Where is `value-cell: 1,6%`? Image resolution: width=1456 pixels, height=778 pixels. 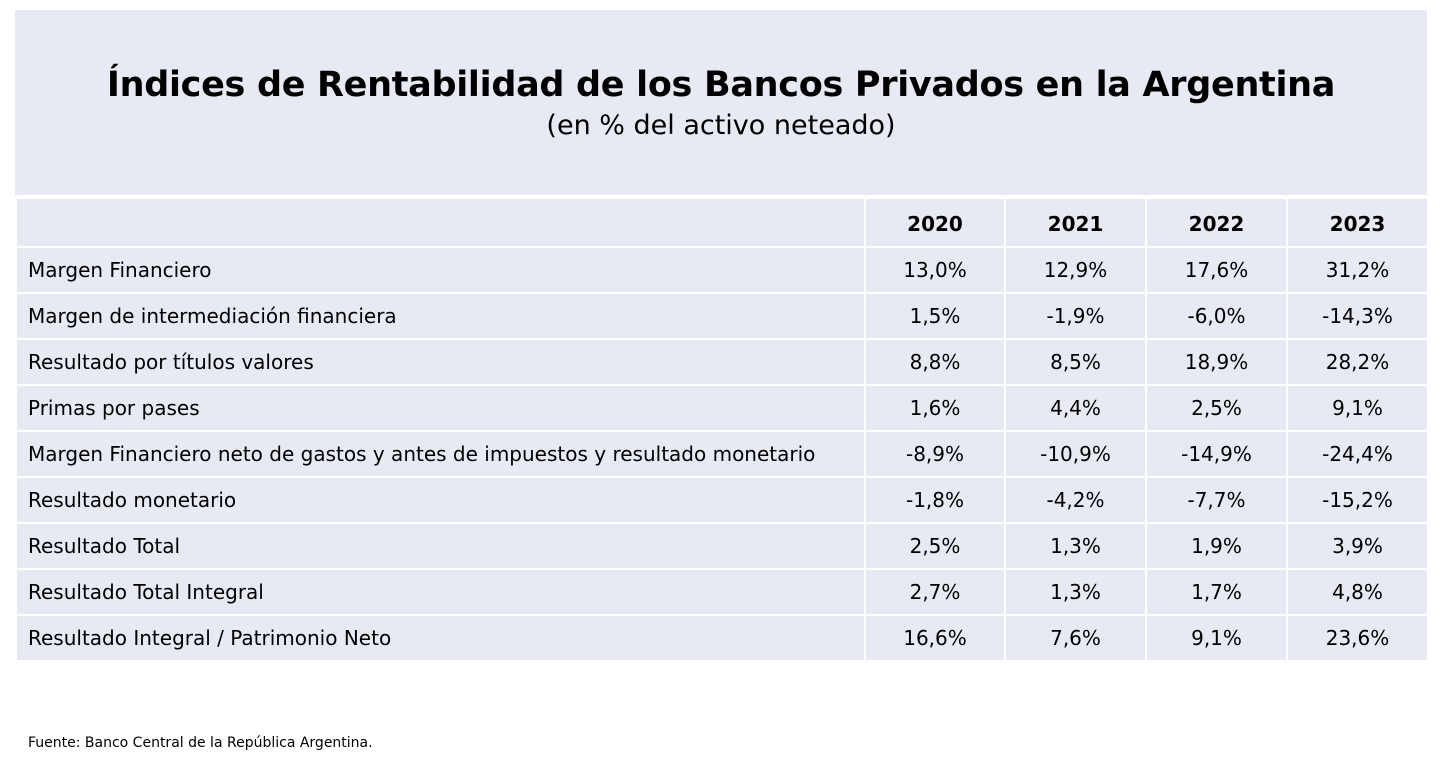 value-cell: 1,6% is located at coordinates (935, 408).